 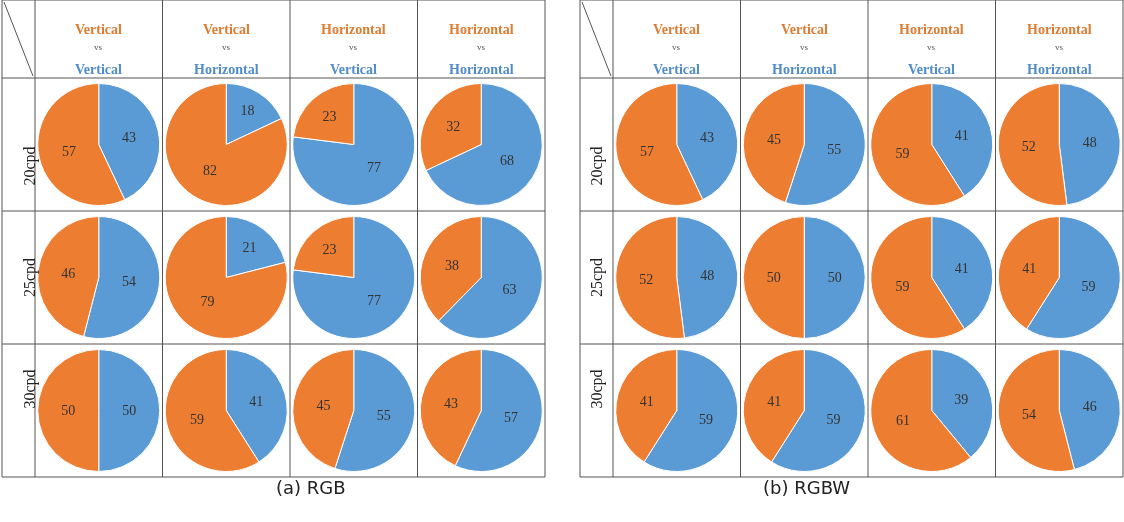 I want to click on data-label: 63, so click(x=509, y=289).